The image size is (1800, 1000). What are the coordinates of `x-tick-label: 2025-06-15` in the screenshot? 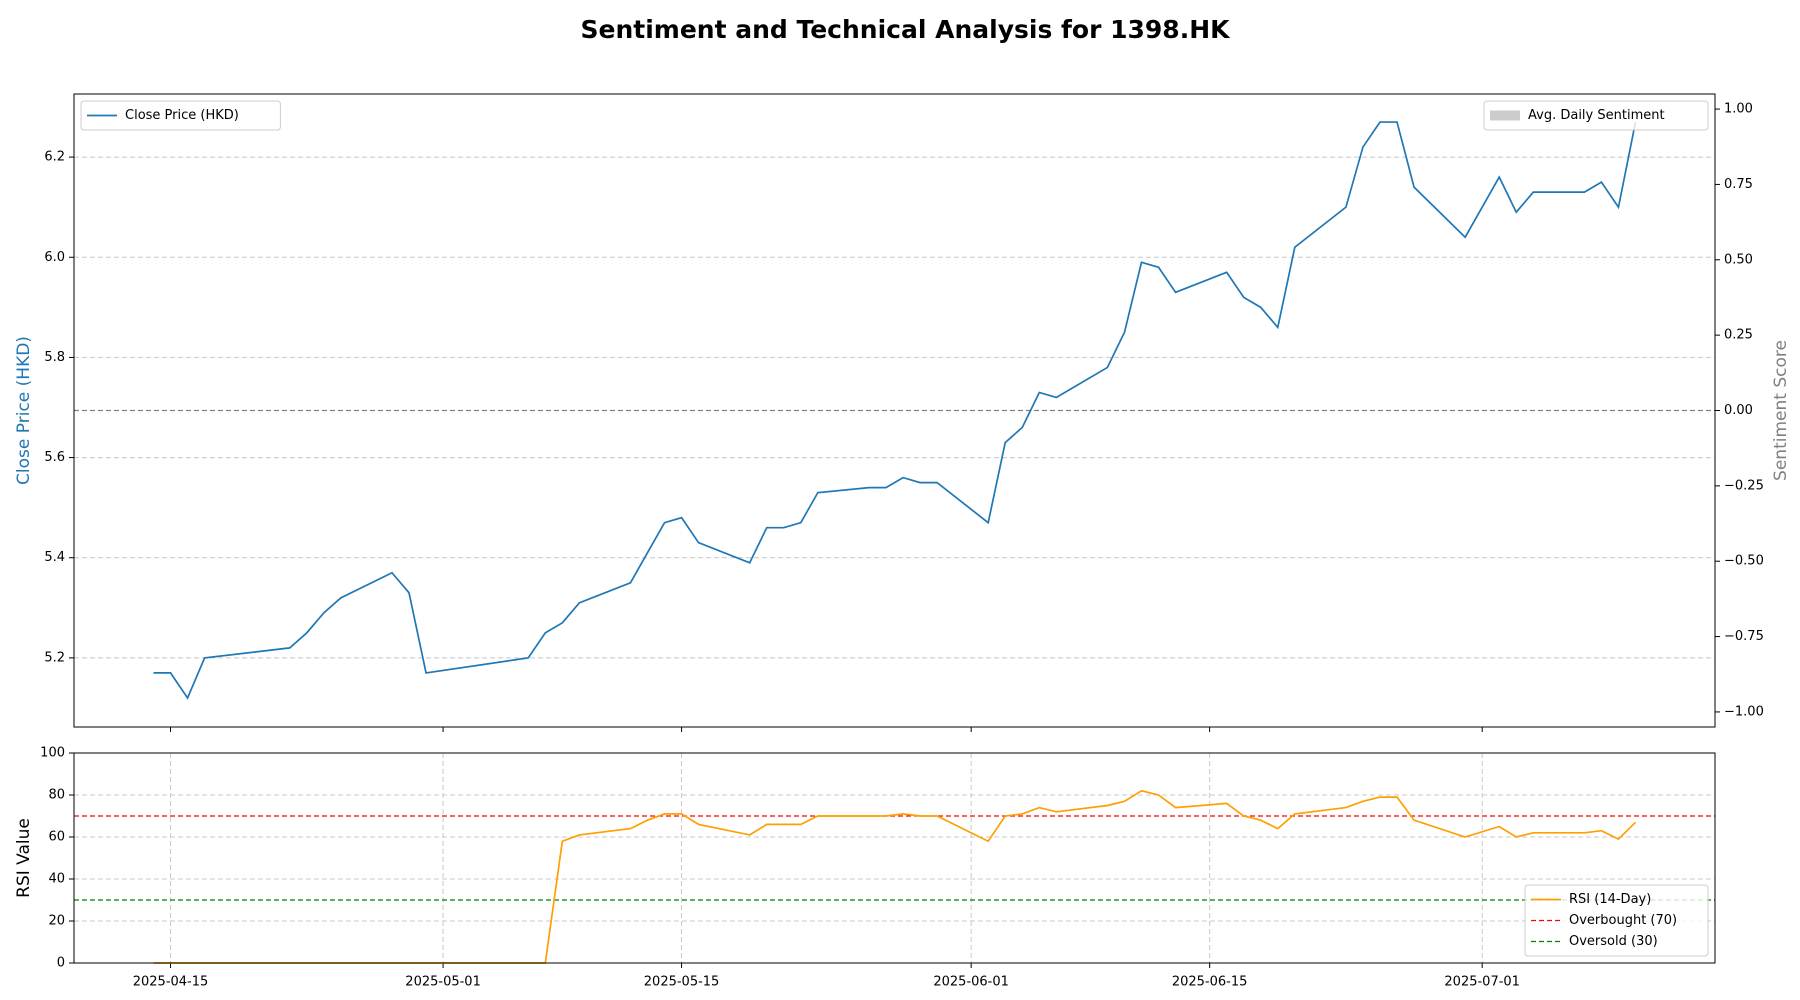 It's located at (1210, 982).